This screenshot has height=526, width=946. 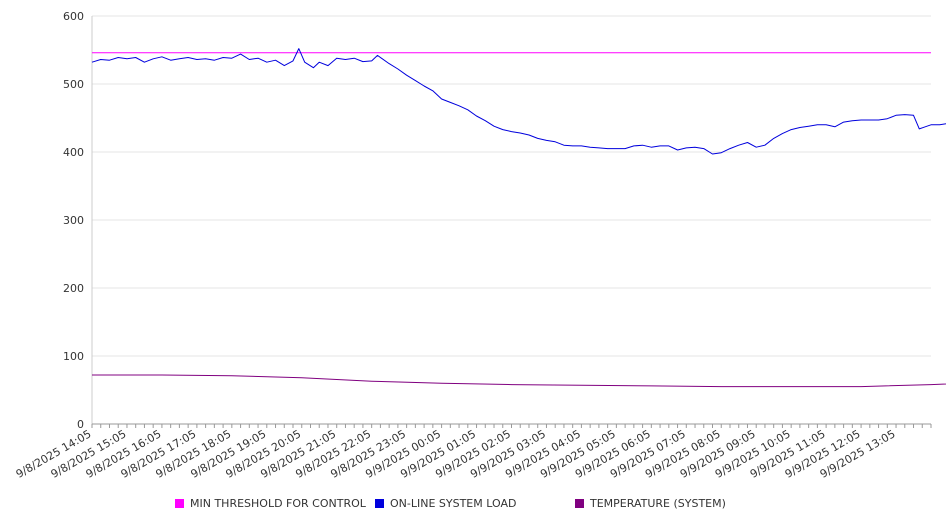 I want to click on legend-label-min-threshold: MIN THRESHOLD FOR CONTROL, so click(x=278, y=503).